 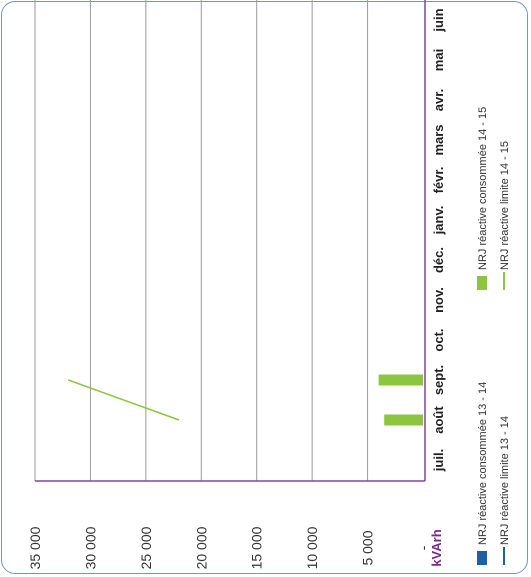 What do you see at coordinates (90, 547) in the screenshot?
I see `value-tick-label: 30 000` at bounding box center [90, 547].